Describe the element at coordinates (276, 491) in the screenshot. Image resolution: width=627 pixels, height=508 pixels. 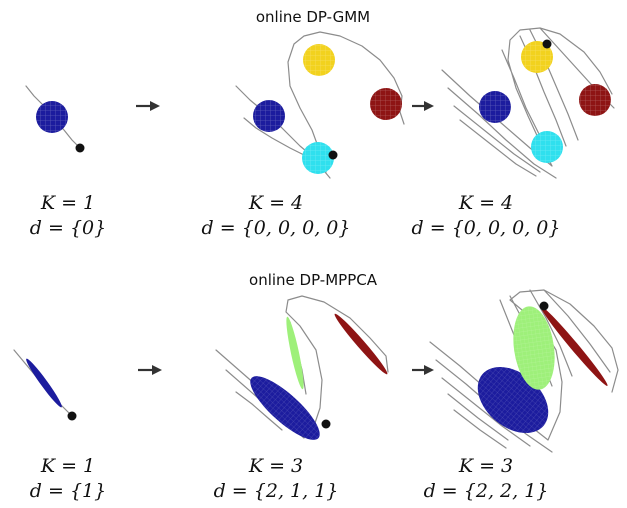
I see `d-label: d = {2, 1, 1}` at that location.